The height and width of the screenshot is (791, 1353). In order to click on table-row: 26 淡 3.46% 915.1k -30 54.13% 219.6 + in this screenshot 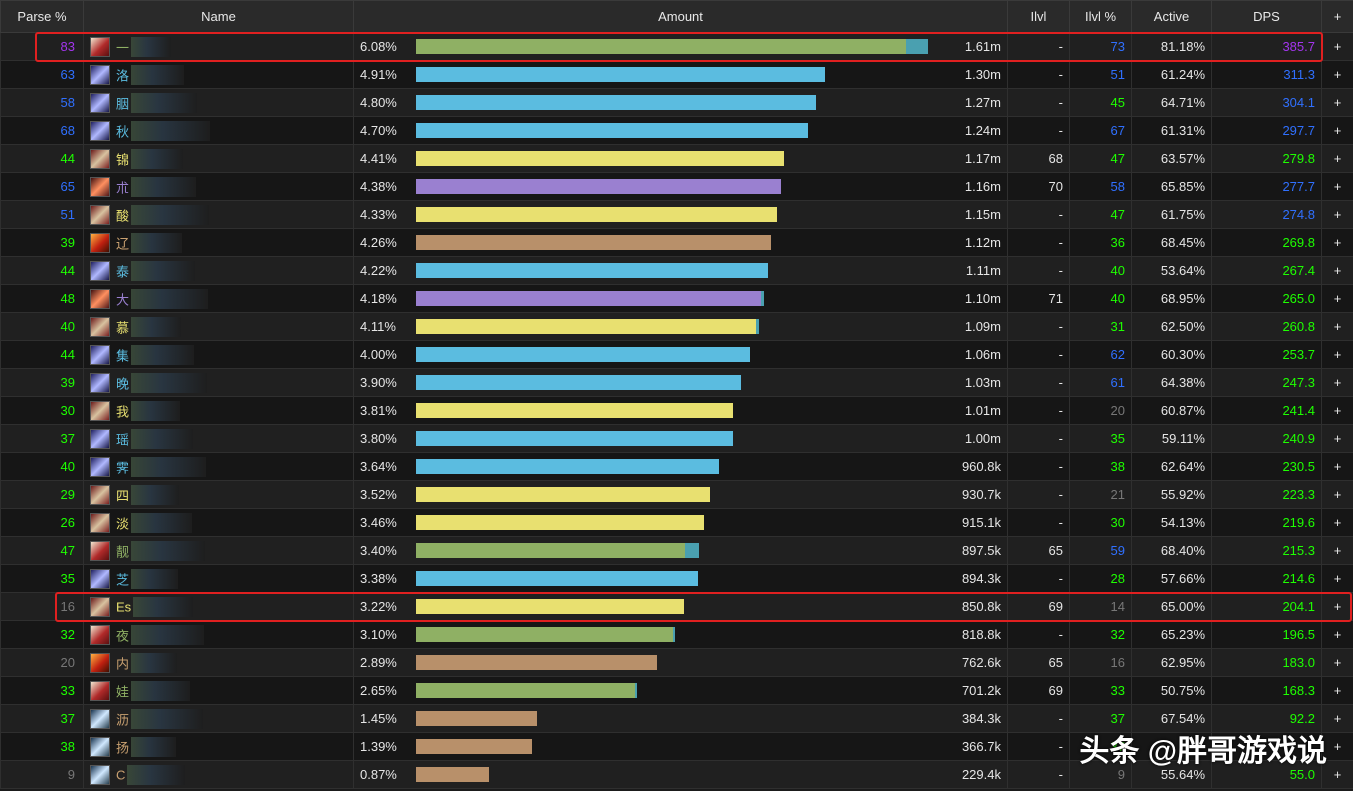, I will do `click(676, 522)`.